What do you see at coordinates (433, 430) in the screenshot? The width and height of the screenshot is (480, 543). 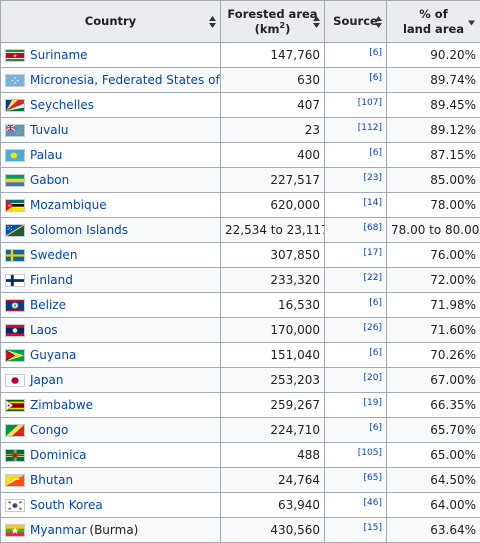 I see `percent-land-cell: 65.70%` at bounding box center [433, 430].